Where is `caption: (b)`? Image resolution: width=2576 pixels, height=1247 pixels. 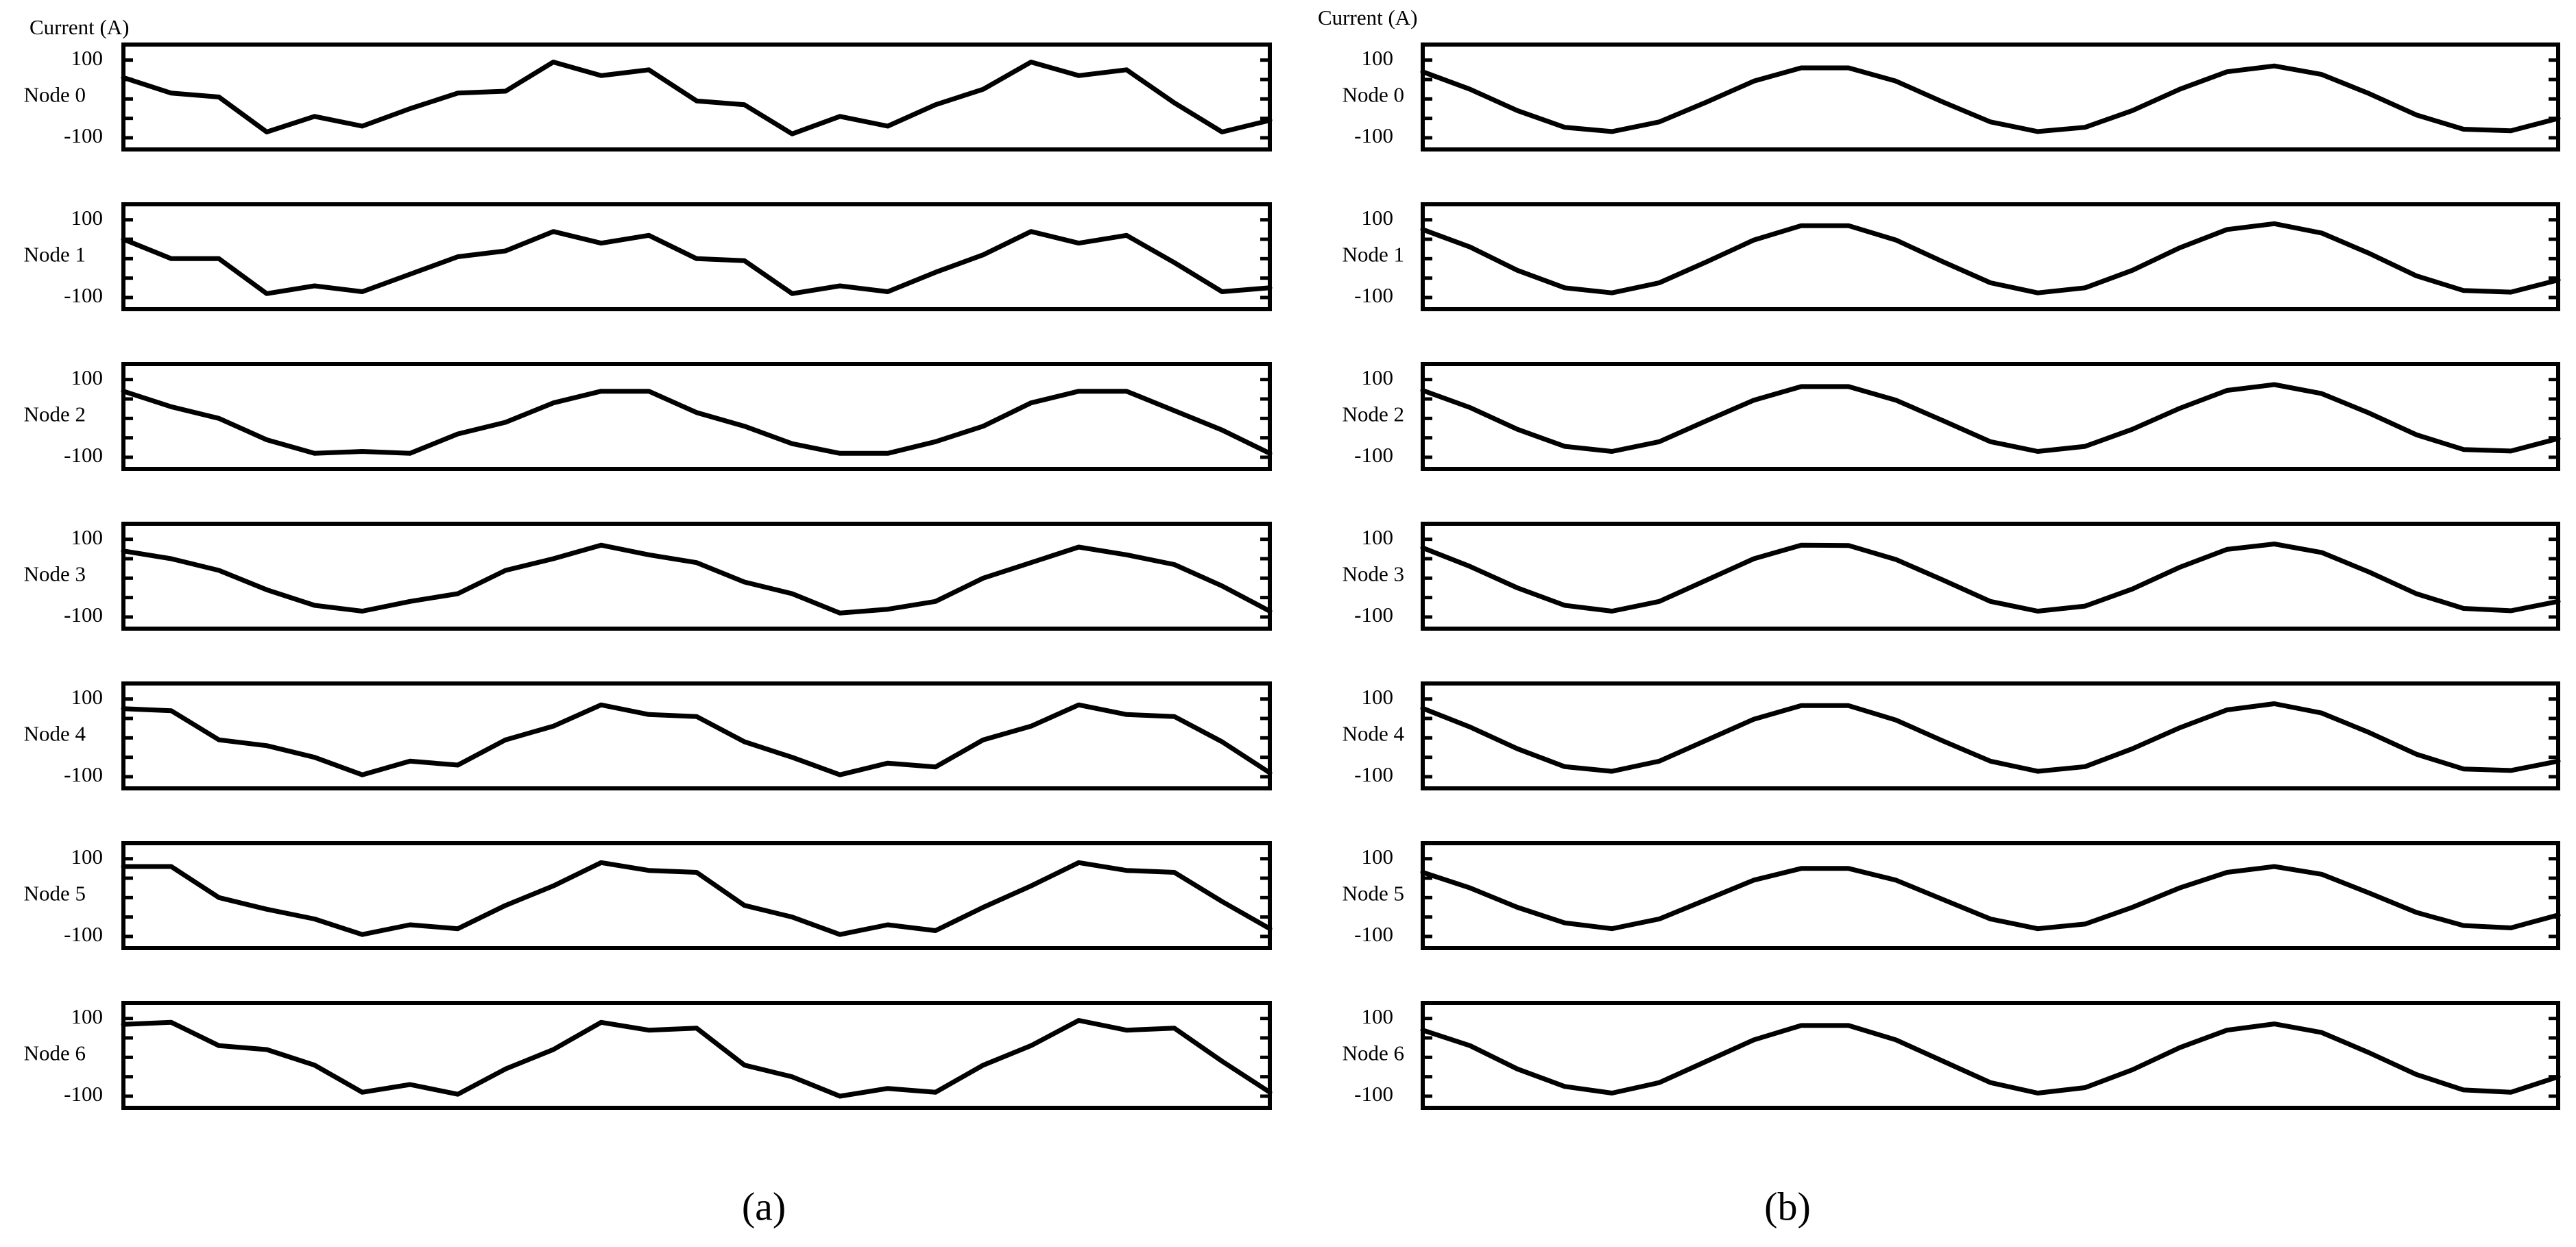
caption: (b) is located at coordinates (1788, 1206).